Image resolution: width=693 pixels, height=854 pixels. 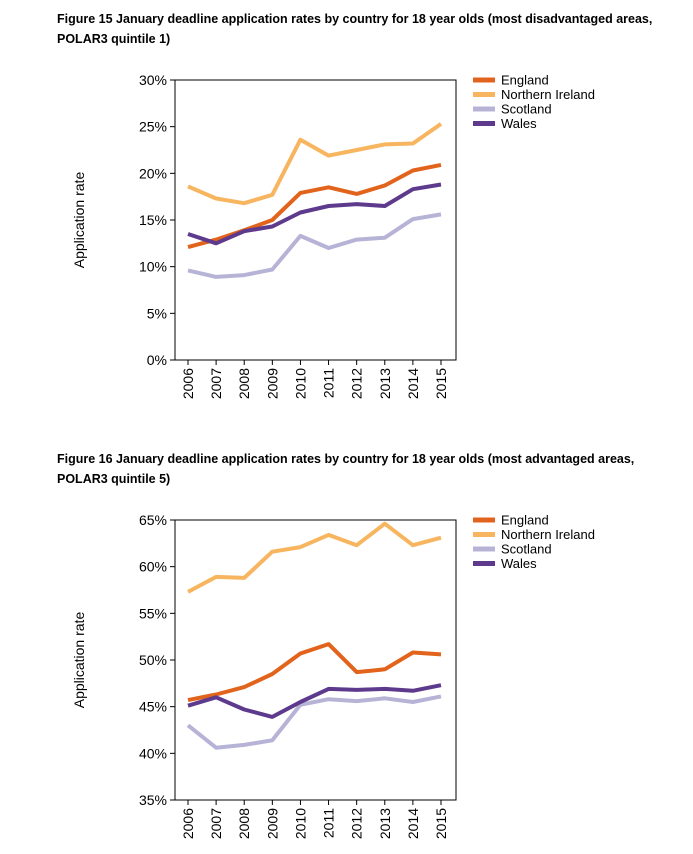 What do you see at coordinates (413, 823) in the screenshot?
I see `c2-x-tick-label: 2014` at bounding box center [413, 823].